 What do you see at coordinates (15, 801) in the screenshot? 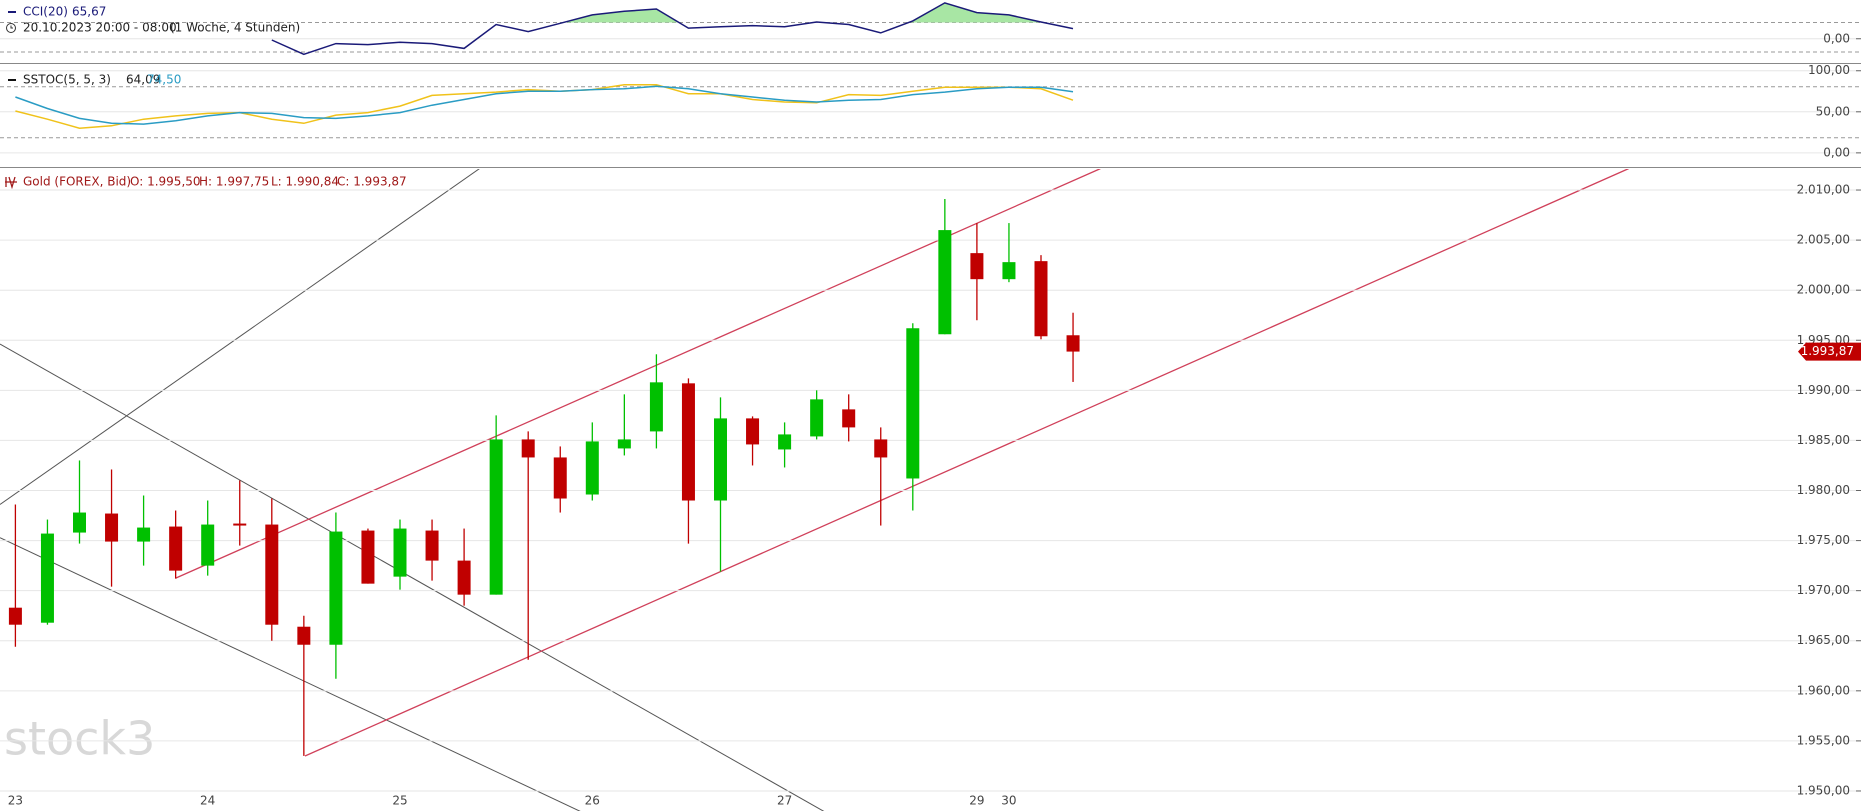
I see `x-tick-label: 23` at bounding box center [15, 801].